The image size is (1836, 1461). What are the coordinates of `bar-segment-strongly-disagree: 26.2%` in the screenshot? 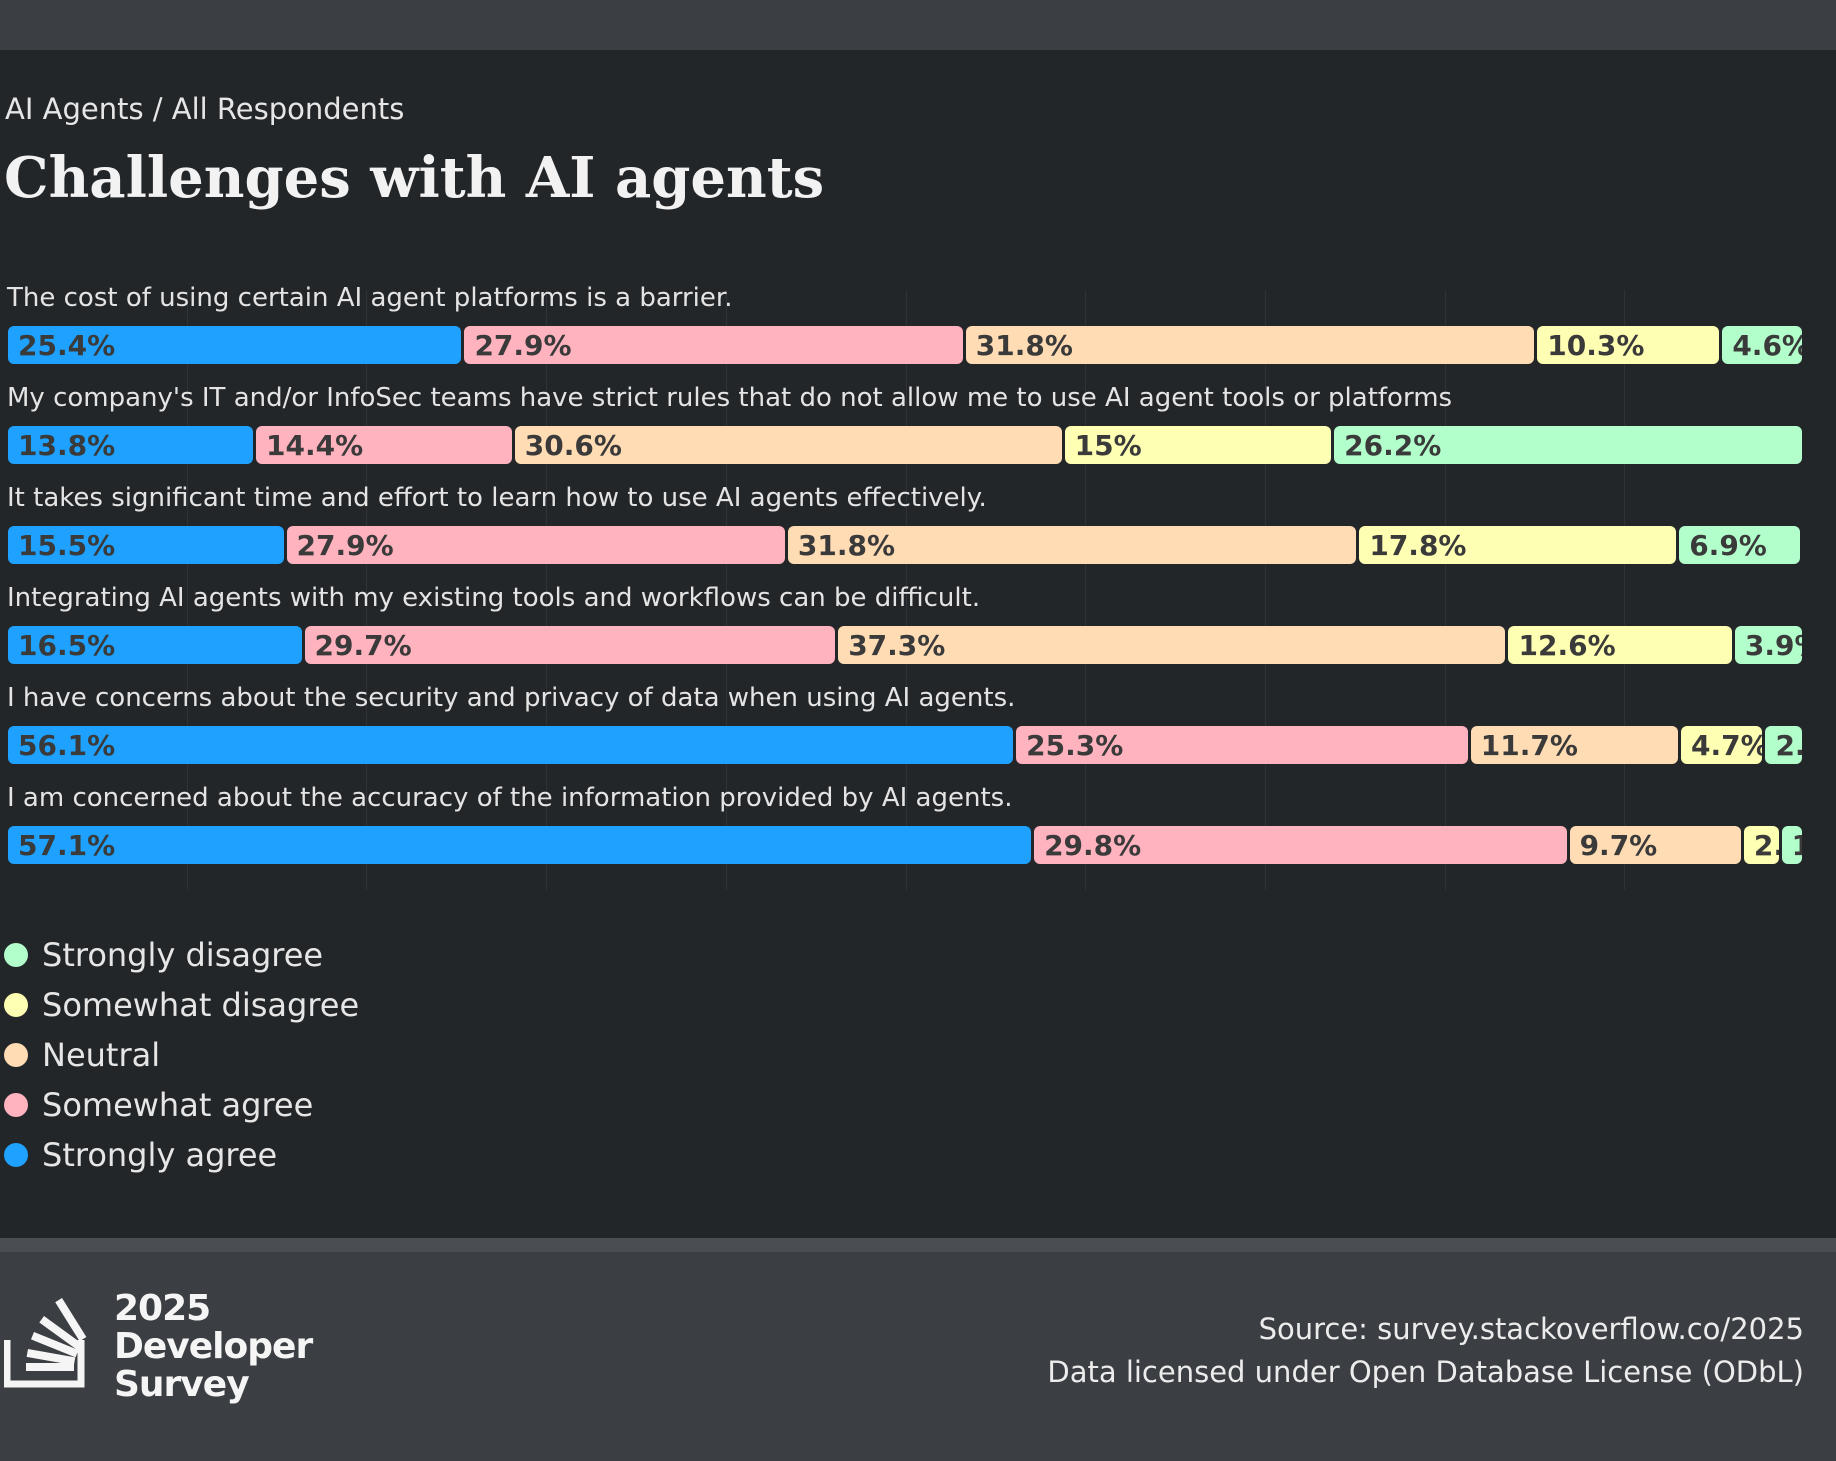 It's located at (1568, 445).